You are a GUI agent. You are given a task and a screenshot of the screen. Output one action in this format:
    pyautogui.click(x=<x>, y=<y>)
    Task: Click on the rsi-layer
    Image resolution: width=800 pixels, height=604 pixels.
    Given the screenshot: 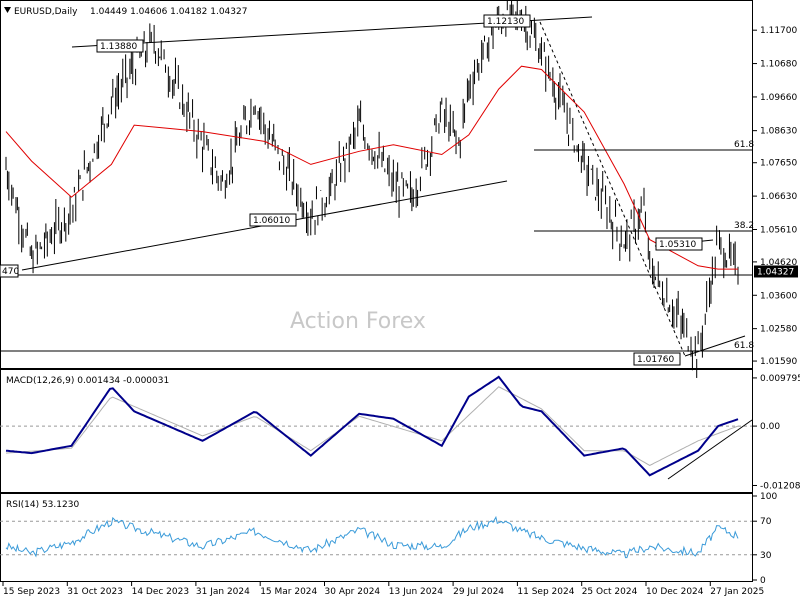 What is the action you would take?
    pyautogui.click(x=376, y=537)
    